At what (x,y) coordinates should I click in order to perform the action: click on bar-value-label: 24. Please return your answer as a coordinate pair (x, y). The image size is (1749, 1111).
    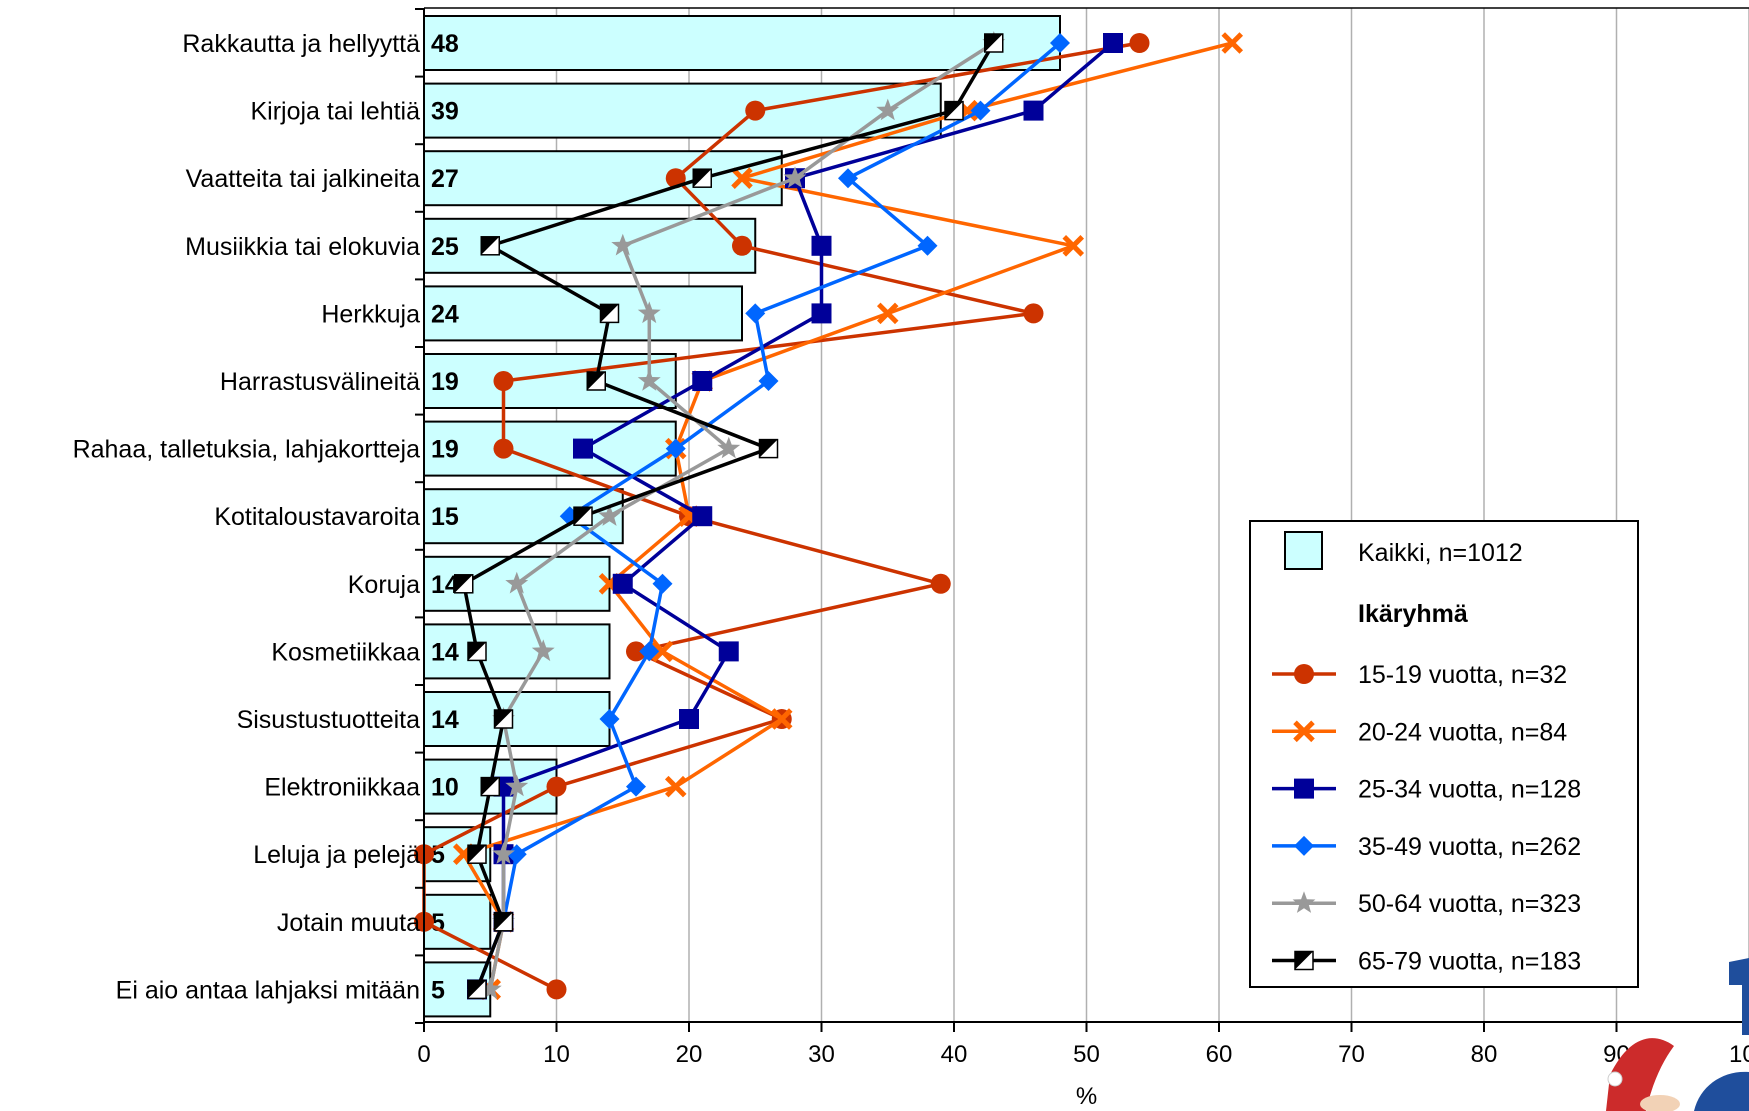
    Looking at the image, I should click on (445, 314).